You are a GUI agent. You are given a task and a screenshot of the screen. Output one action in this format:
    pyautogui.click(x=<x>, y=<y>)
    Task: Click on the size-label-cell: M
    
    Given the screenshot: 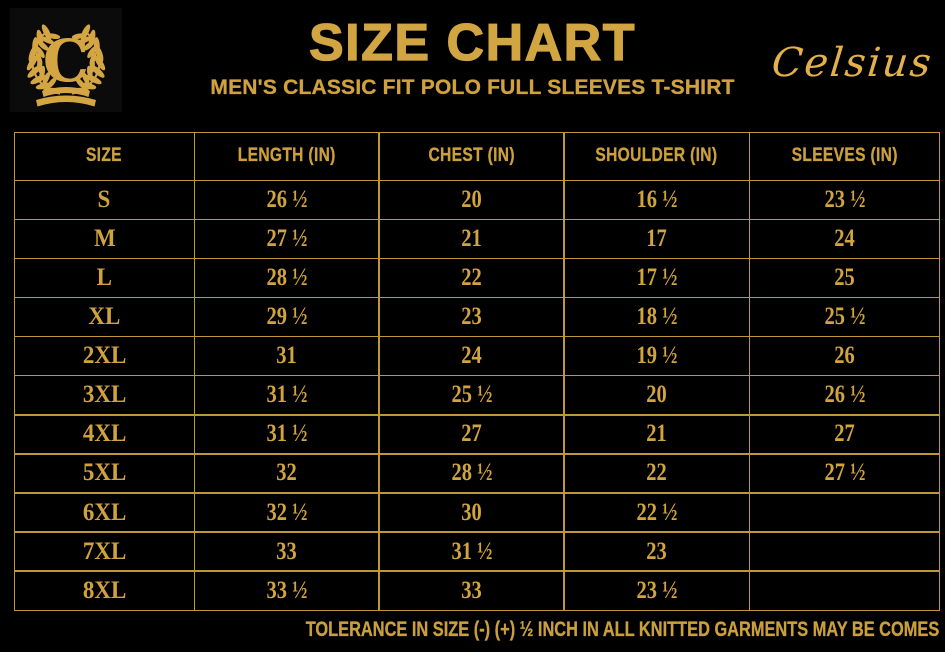 What is the action you would take?
    pyautogui.click(x=104, y=239)
    